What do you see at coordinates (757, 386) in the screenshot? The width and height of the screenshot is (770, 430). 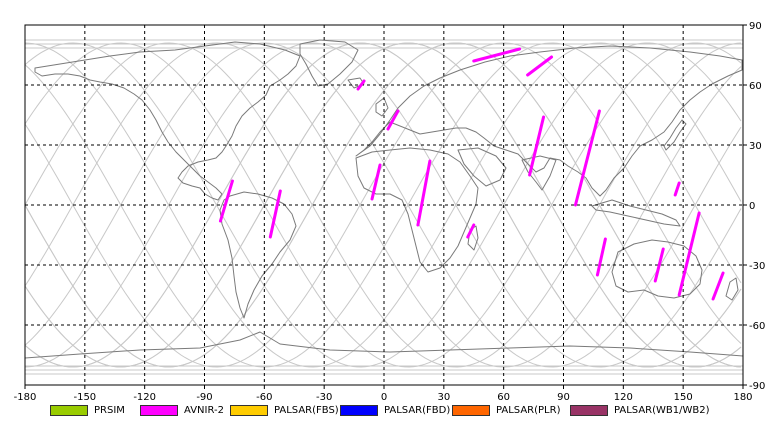 I see `y-tick-label: -90` at bounding box center [757, 386].